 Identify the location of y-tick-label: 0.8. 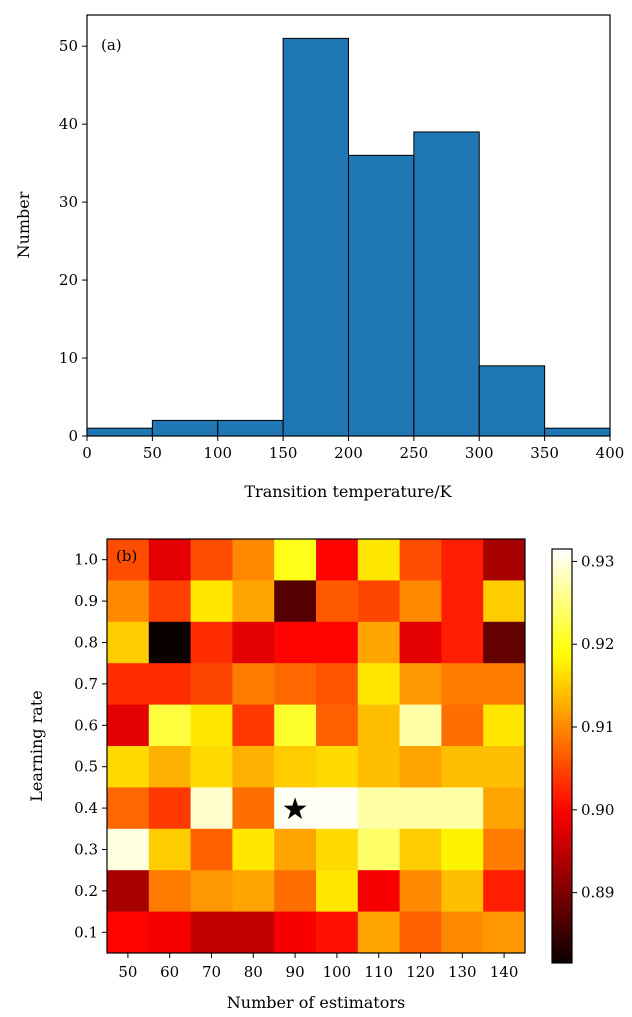
(86, 643).